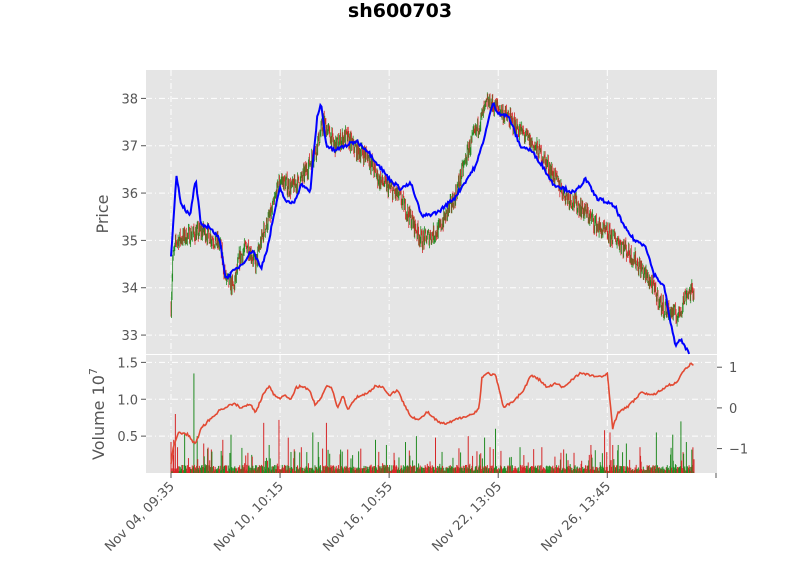 The width and height of the screenshot is (800, 575). Describe the element at coordinates (400, 11) in the screenshot. I see `chart-title: sh600703` at that location.